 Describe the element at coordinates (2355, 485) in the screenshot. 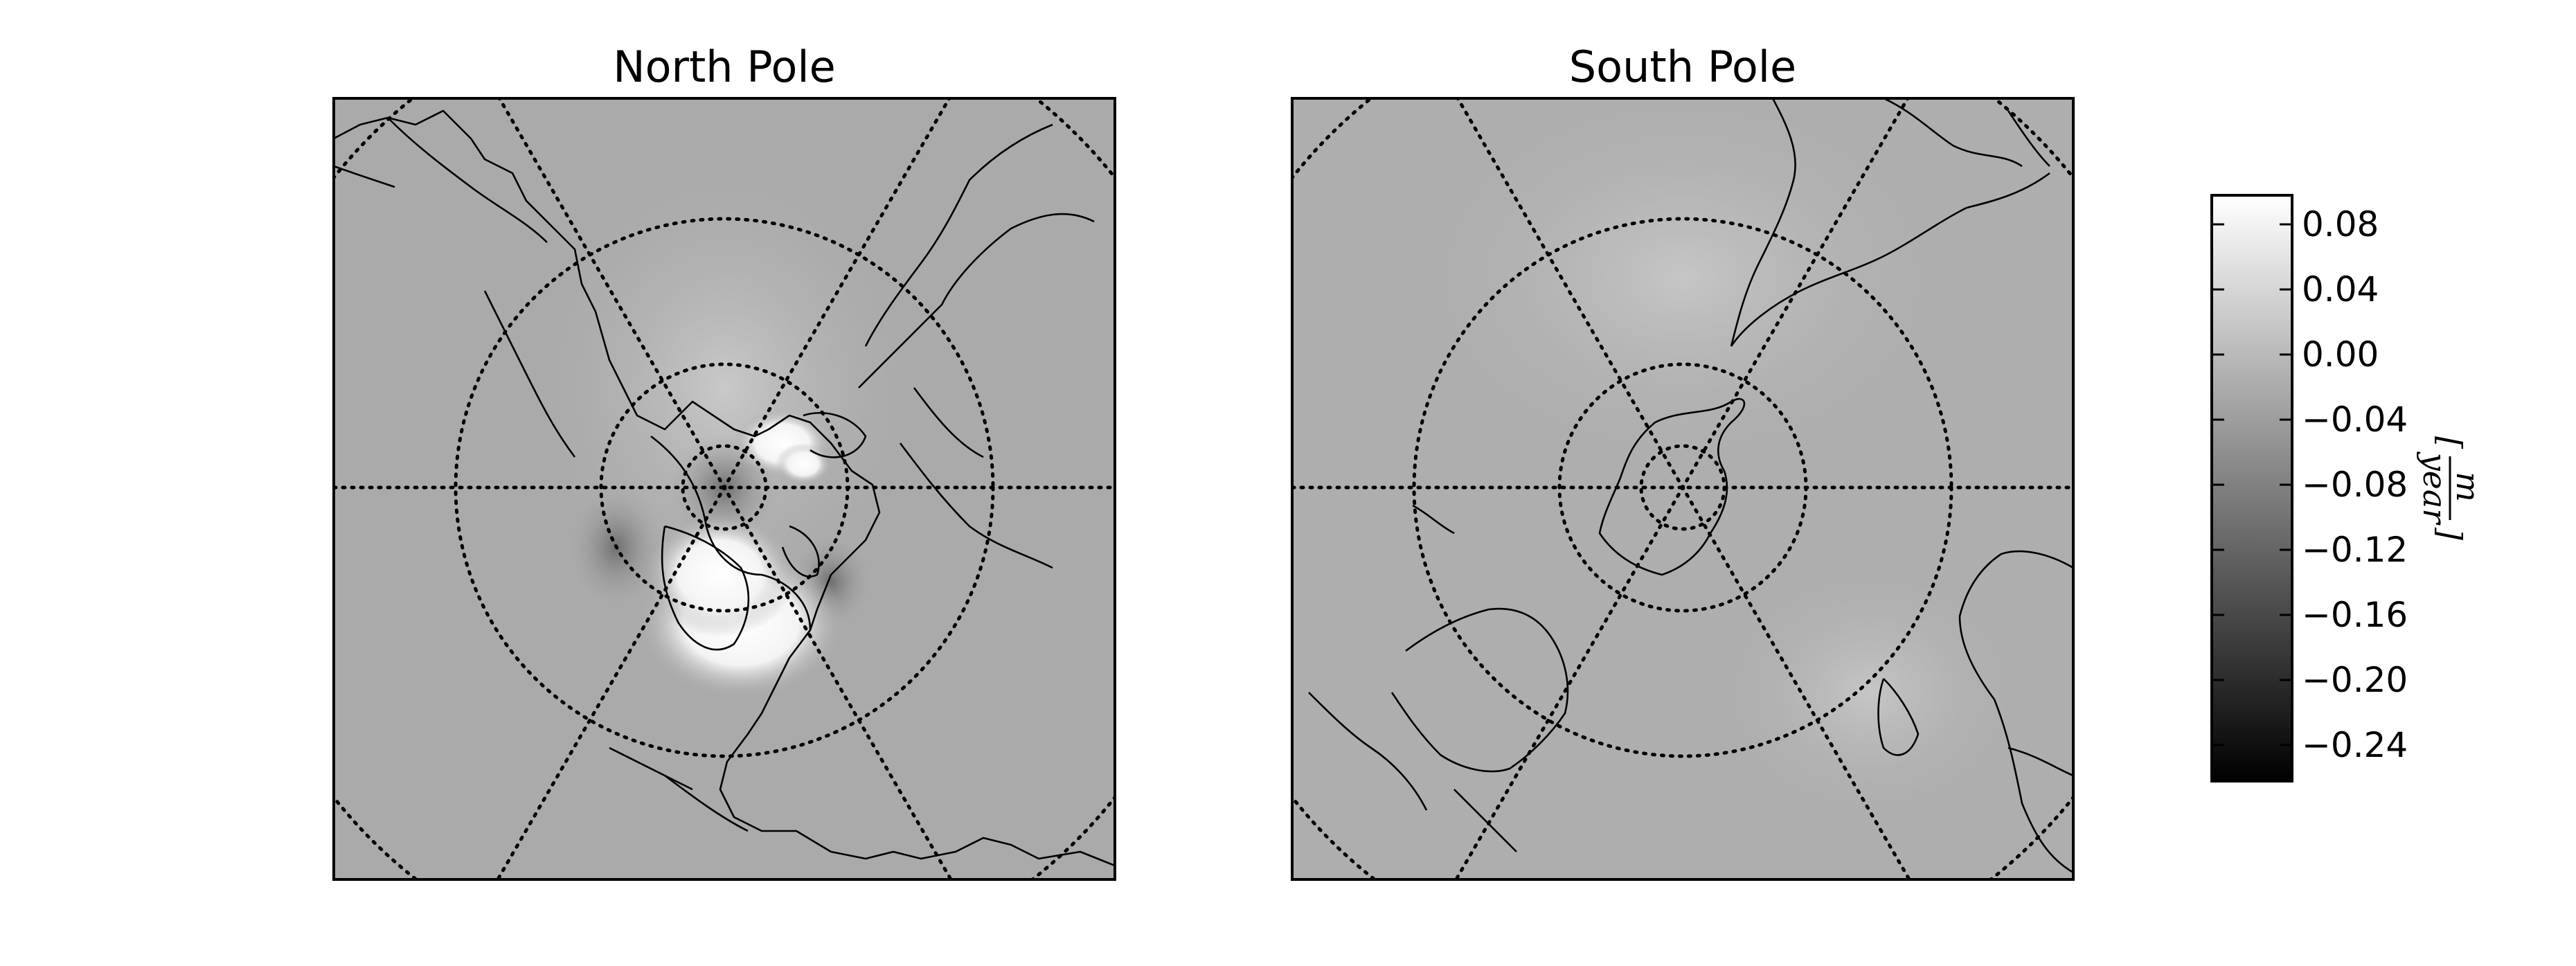

I see `colorbar-tick-label: −0.08` at that location.